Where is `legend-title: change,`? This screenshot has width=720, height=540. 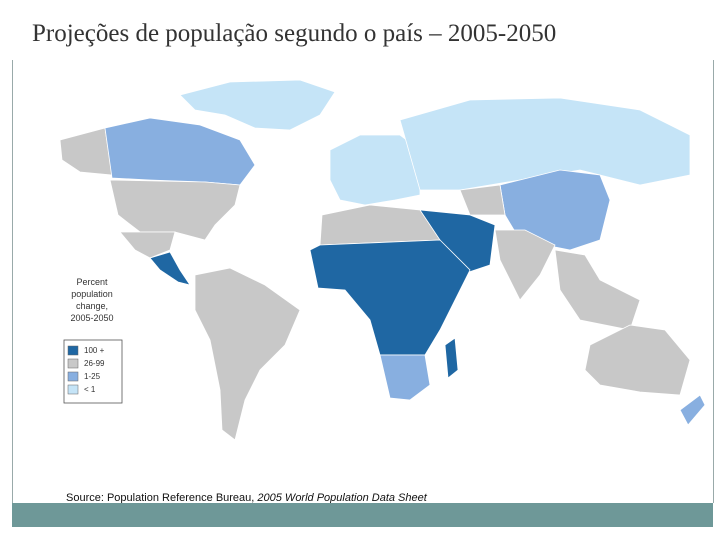 legend-title: change, is located at coordinates (92, 306).